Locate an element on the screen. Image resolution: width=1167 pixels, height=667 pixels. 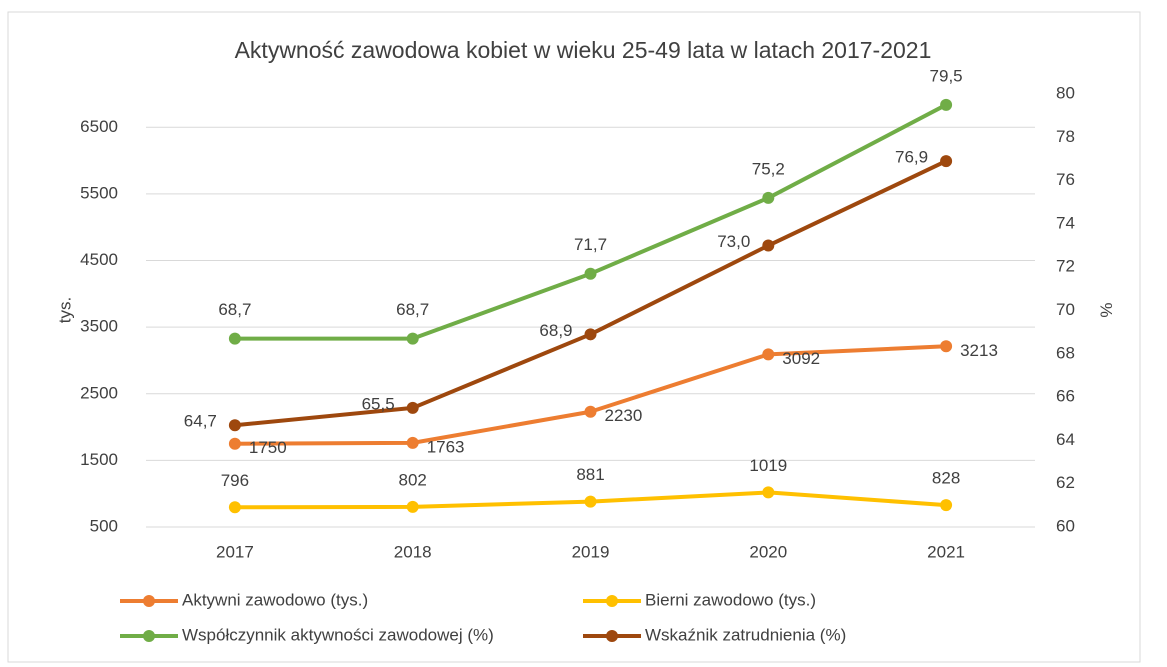
data-label: 881 is located at coordinates (590, 474).